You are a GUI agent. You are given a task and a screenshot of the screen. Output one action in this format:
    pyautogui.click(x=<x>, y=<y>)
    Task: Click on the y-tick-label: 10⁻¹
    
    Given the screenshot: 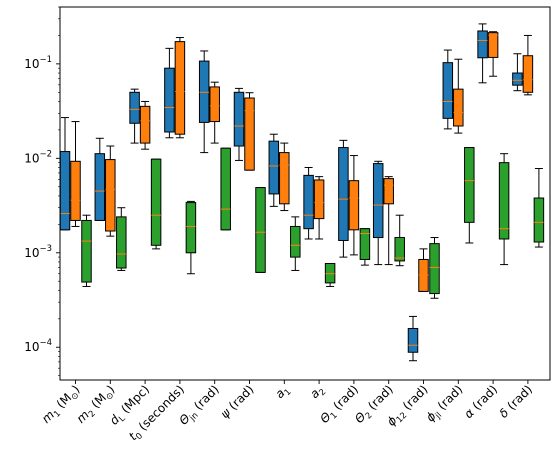 What is the action you would take?
    pyautogui.click(x=38, y=63)
    